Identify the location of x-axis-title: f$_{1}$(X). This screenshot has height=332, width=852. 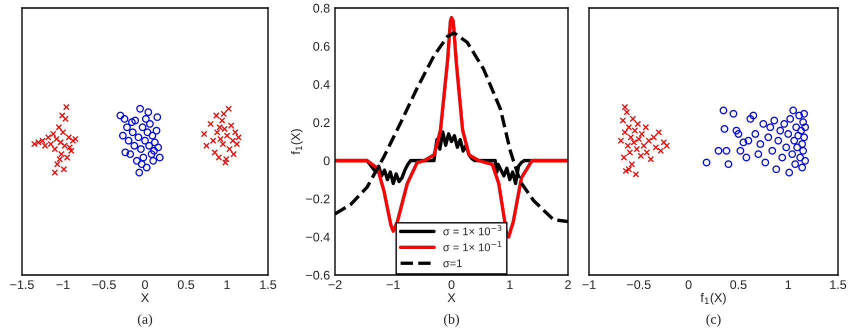
(713, 298).